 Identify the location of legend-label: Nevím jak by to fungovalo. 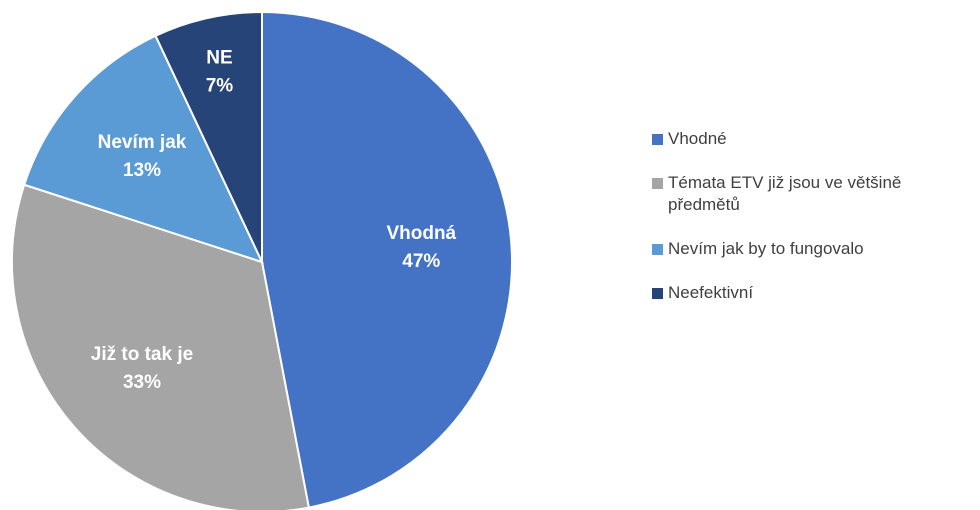
(766, 248).